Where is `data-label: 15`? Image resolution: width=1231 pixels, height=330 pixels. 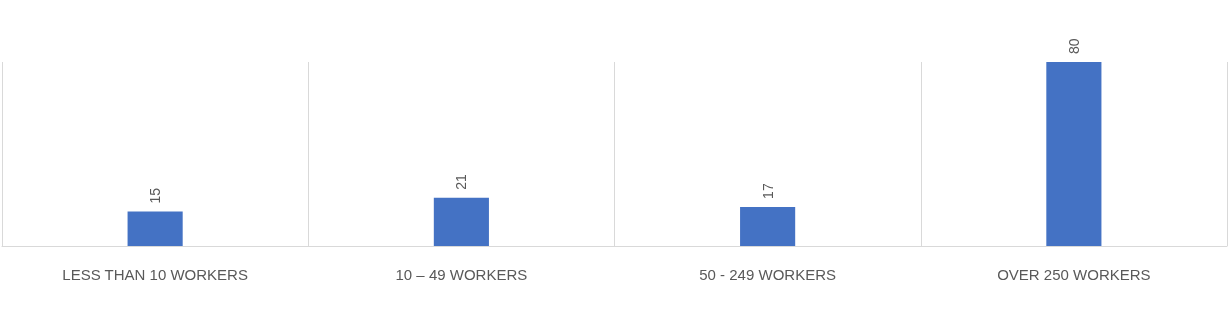 data-label: 15 is located at coordinates (155, 195).